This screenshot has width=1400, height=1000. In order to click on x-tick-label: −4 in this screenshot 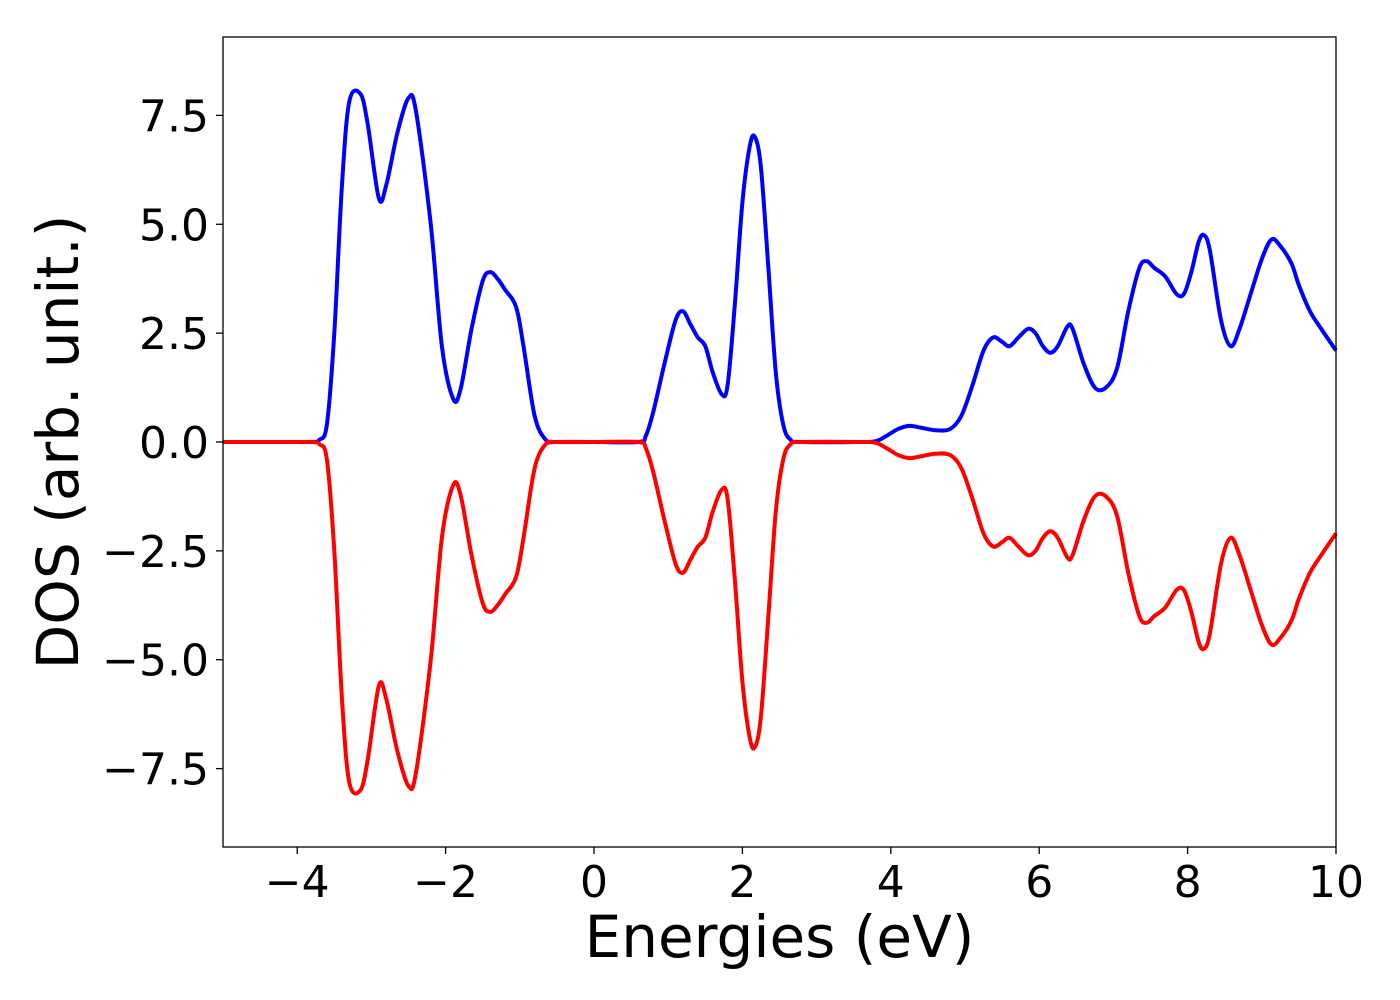, I will do `click(297, 882)`.